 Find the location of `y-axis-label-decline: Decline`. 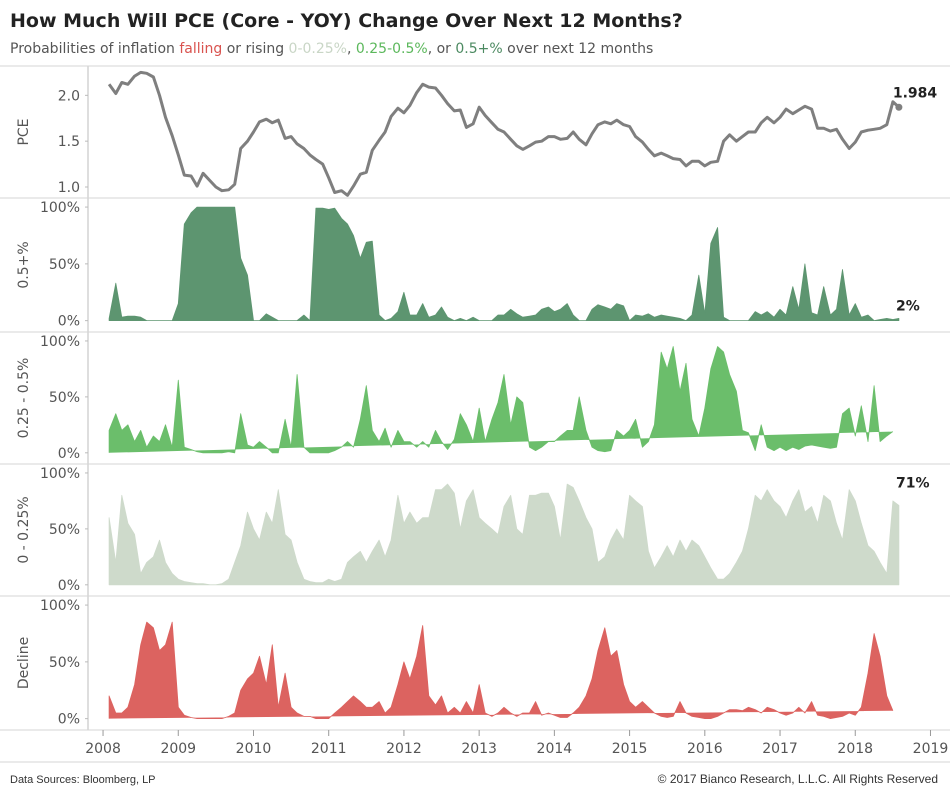

y-axis-label-decline: Decline is located at coordinates (24, 663).